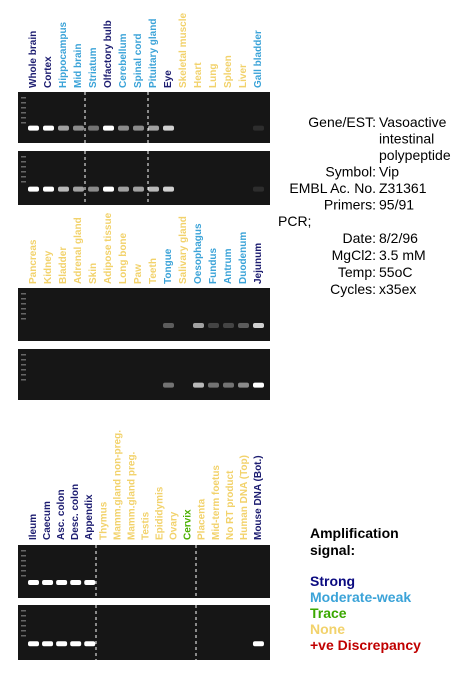 This screenshot has height=676, width=471. What do you see at coordinates (403, 188) in the screenshot?
I see `info-value: Z31361` at bounding box center [403, 188].